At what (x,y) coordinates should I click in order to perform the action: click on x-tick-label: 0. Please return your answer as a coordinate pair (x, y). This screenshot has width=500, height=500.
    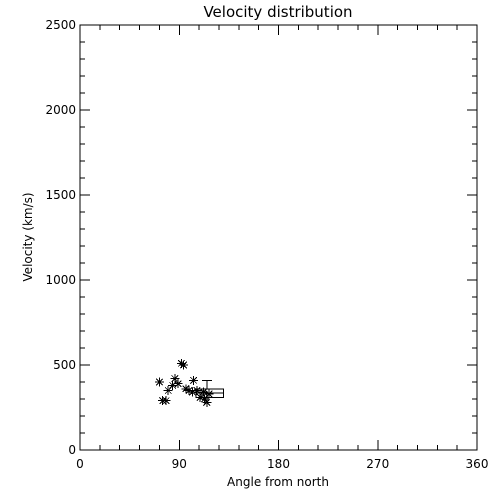
    Looking at the image, I should click on (80, 464).